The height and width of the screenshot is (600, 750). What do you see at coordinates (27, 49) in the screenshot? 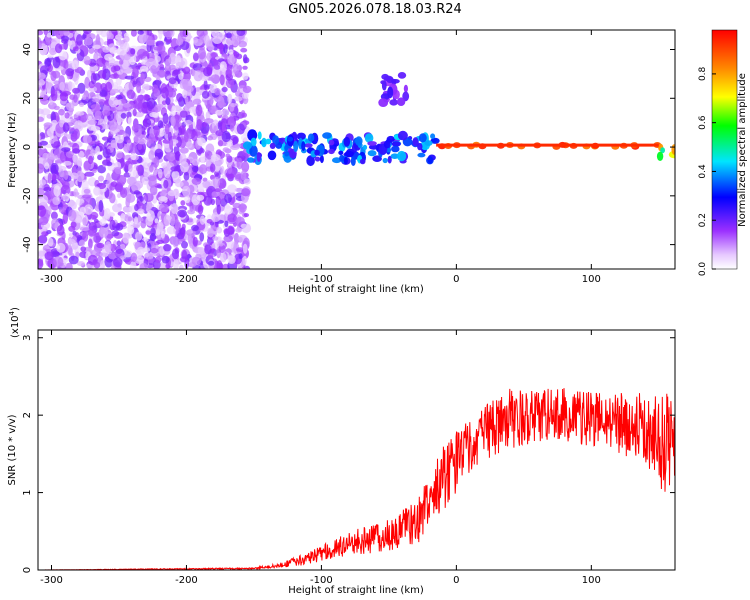
I see `y-tick-label: 40` at bounding box center [27, 49].